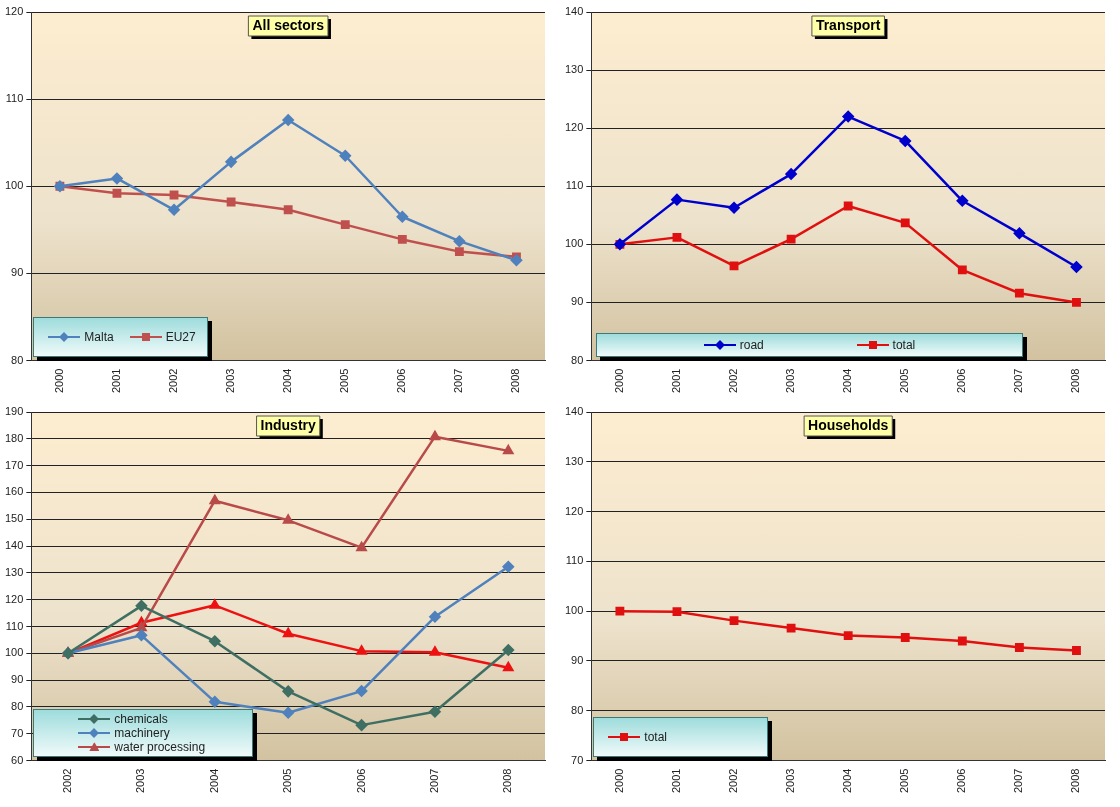 This screenshot has height=807, width=1120. What do you see at coordinates (141, 718) in the screenshot?
I see `legend-label: chemicals` at bounding box center [141, 718].